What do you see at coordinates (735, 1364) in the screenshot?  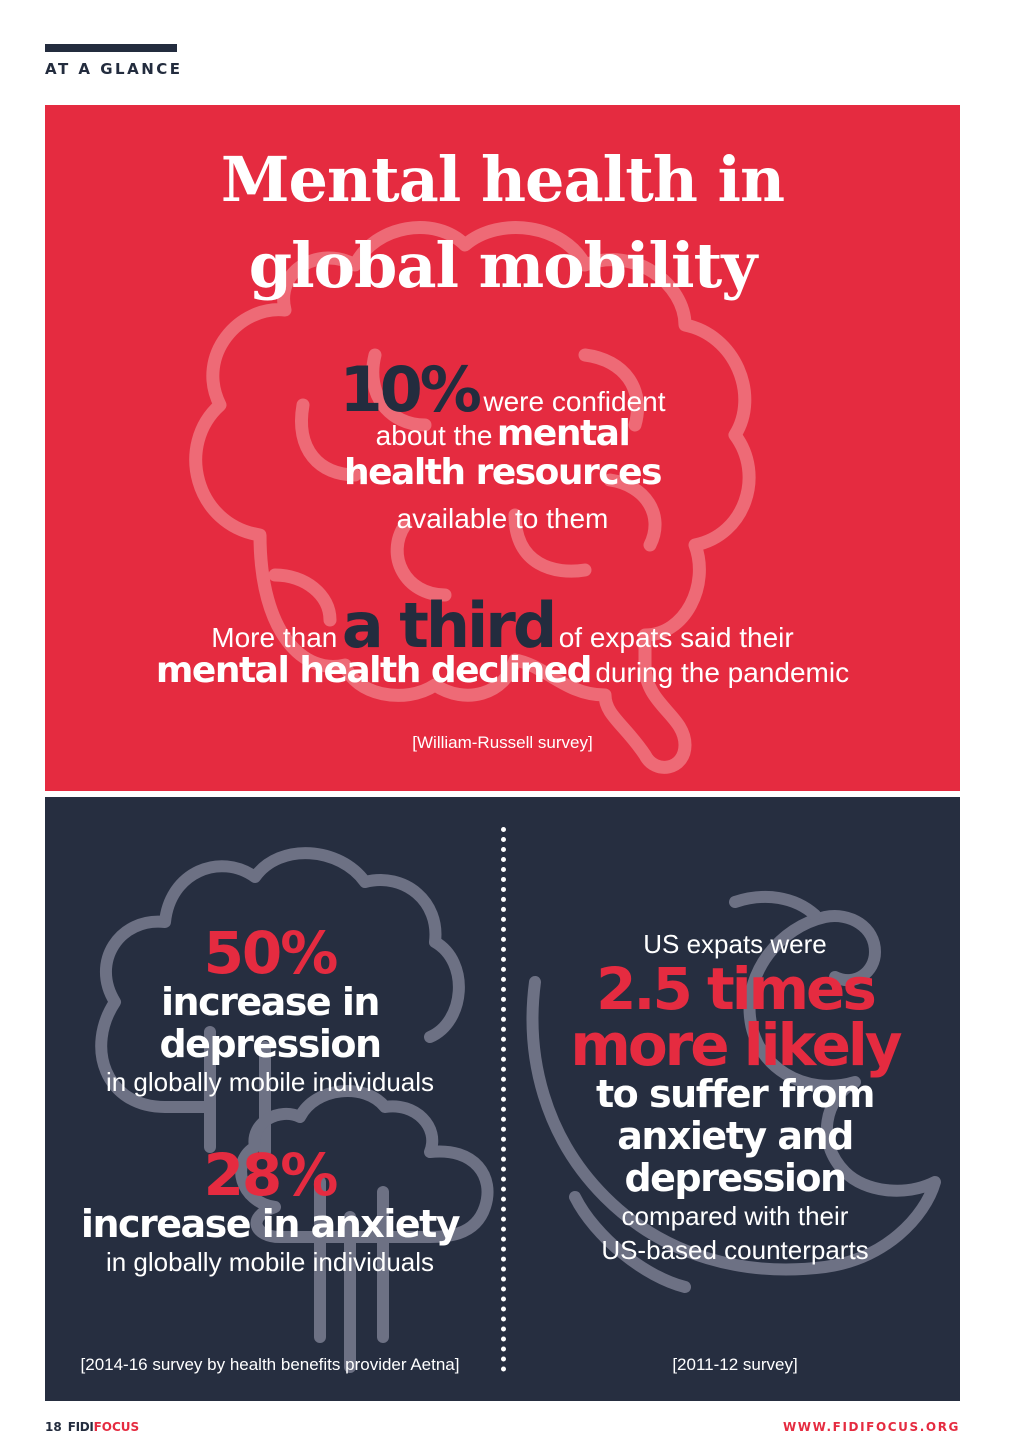 I see `source-note: [2011-12 survey]` at bounding box center [735, 1364].